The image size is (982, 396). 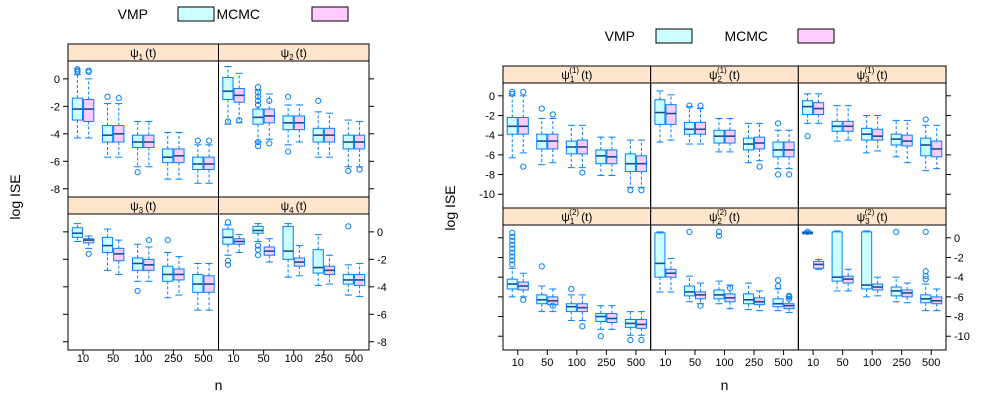 What do you see at coordinates (700, 295) in the screenshot?
I see `box-mcmc-n50` at bounding box center [700, 295].